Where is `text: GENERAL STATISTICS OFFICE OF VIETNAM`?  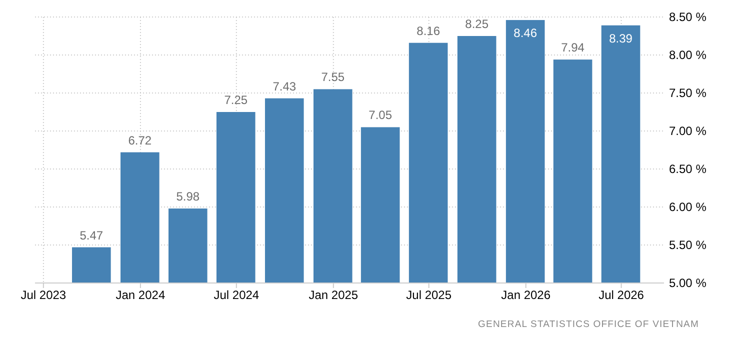 text: GENERAL STATISTICS OFFICE OF VIETNAM is located at coordinates (588, 324).